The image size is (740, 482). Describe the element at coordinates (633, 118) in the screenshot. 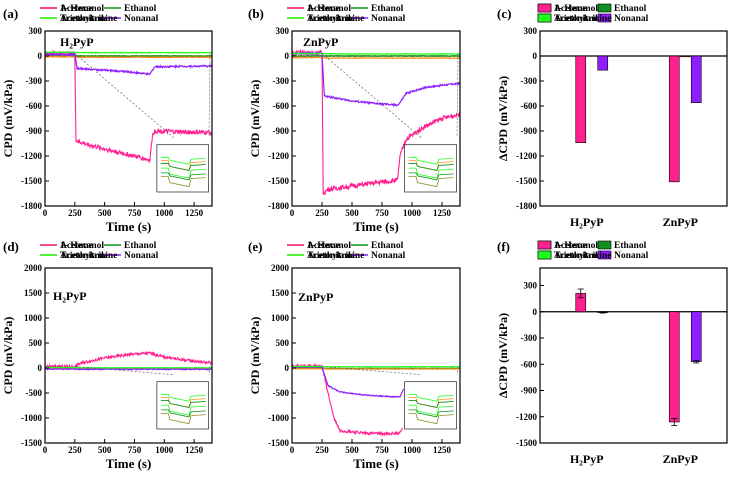

I see `plot-frame-c` at that location.